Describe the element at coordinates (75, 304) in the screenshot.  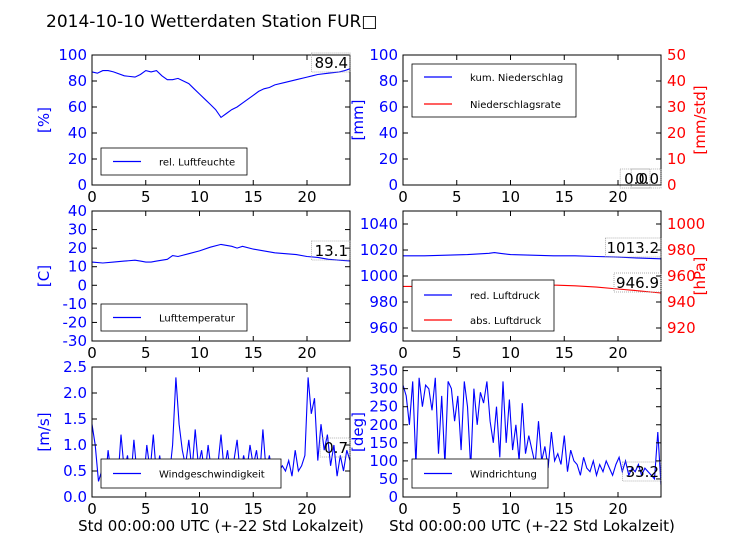
I see `y-tick-label: -10` at that location.